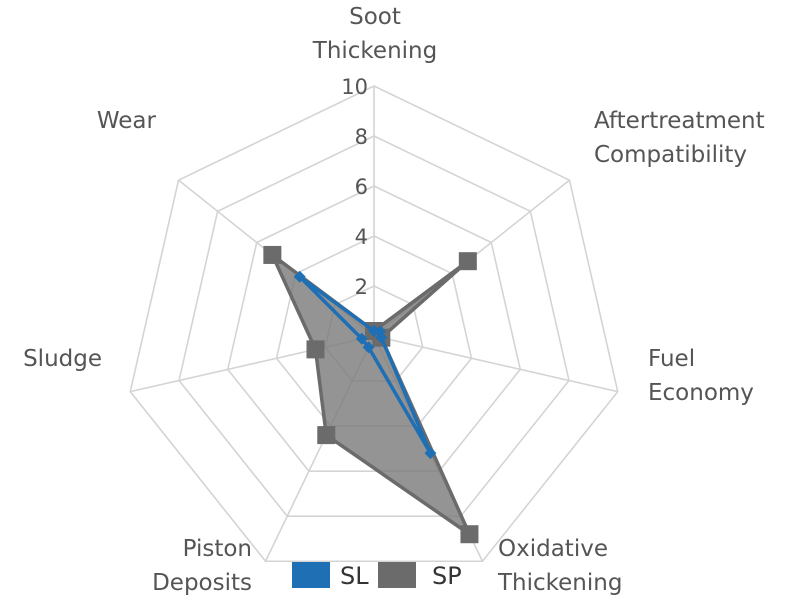  Describe the element at coordinates (559, 566) in the screenshot. I see `axis-label-oxidative-thickening: Oxidative Thickening` at that location.